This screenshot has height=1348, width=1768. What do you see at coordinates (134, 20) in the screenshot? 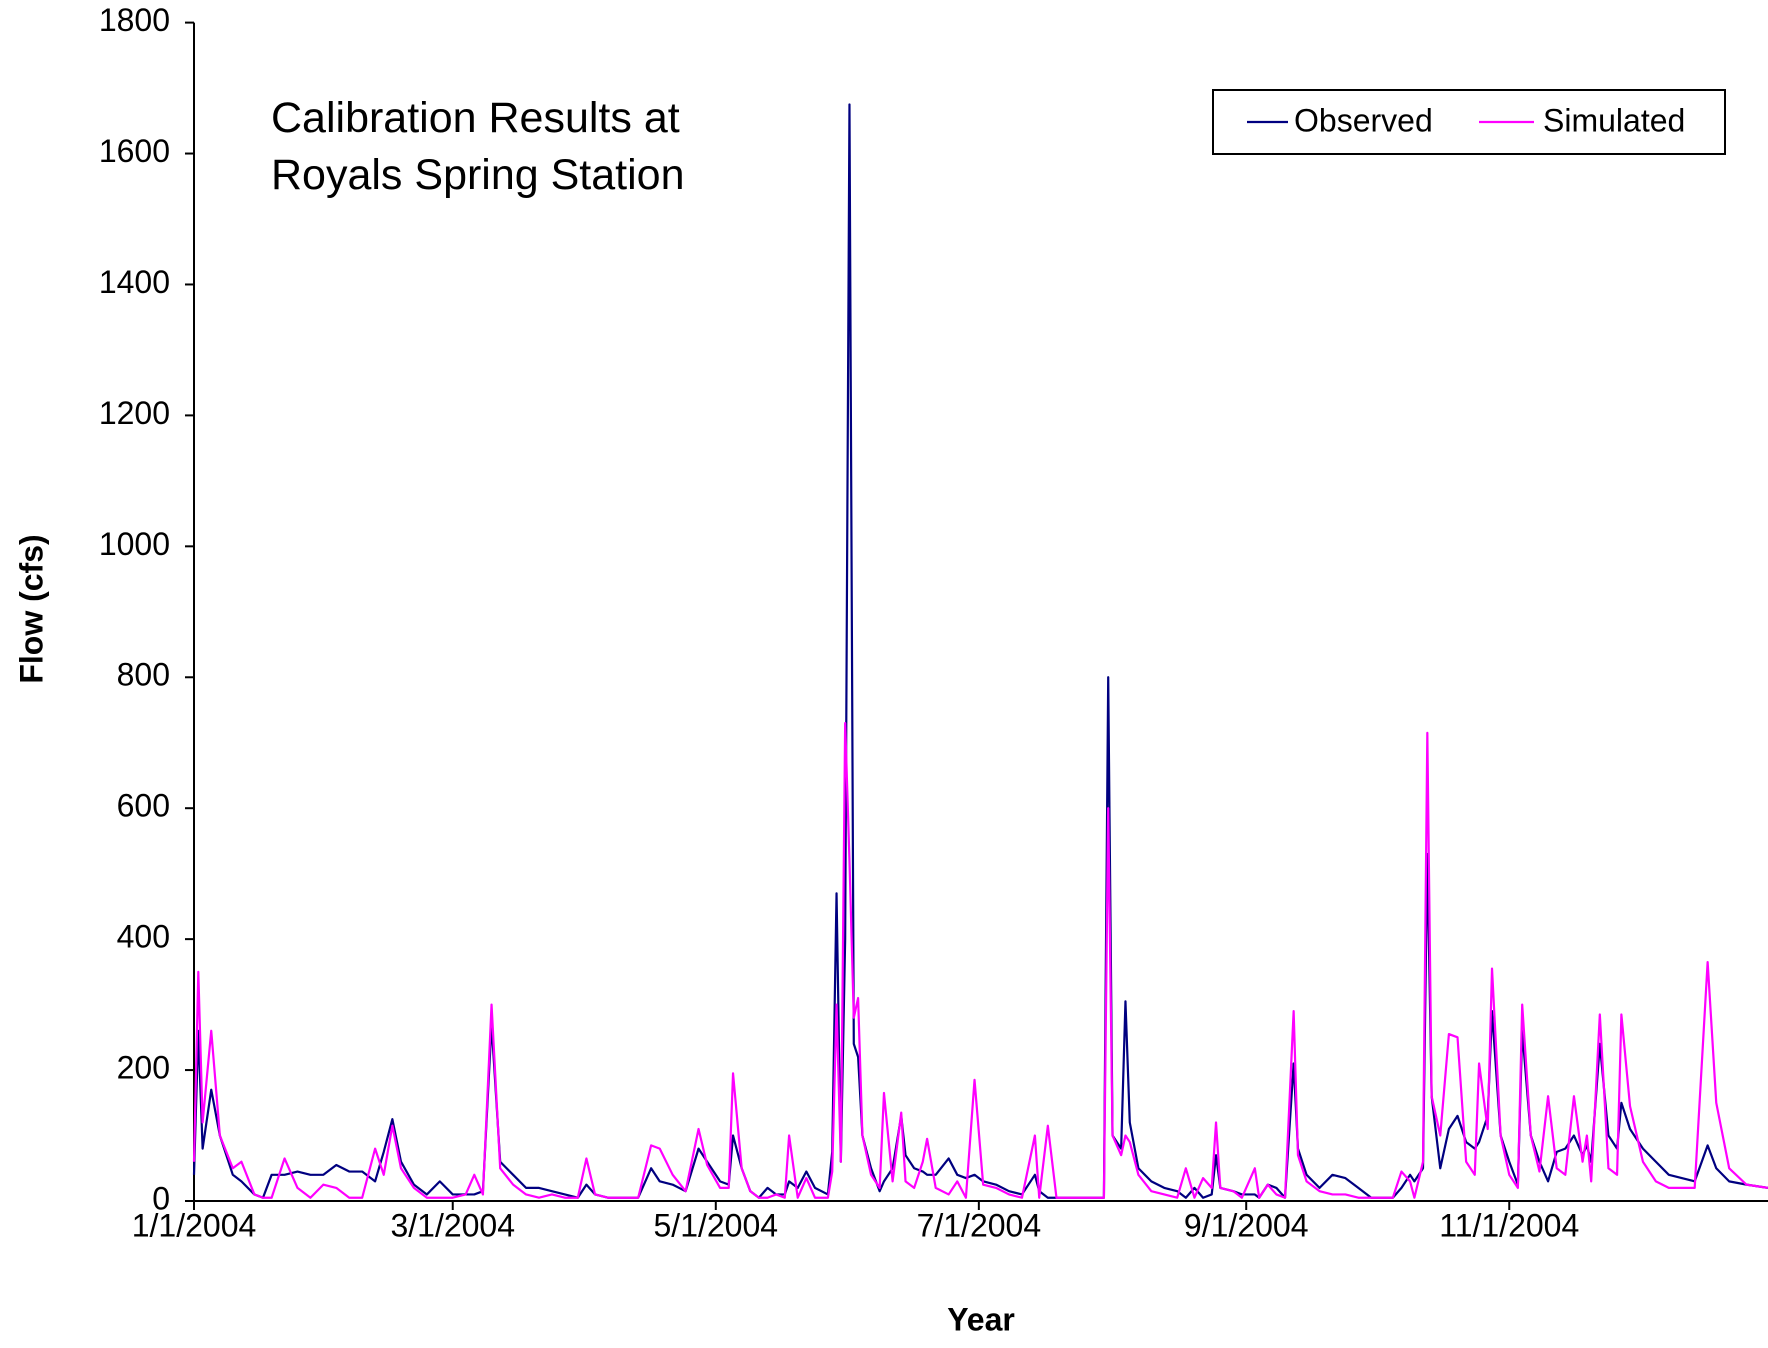
I see `y-tick-label: 1800` at bounding box center [134, 20].